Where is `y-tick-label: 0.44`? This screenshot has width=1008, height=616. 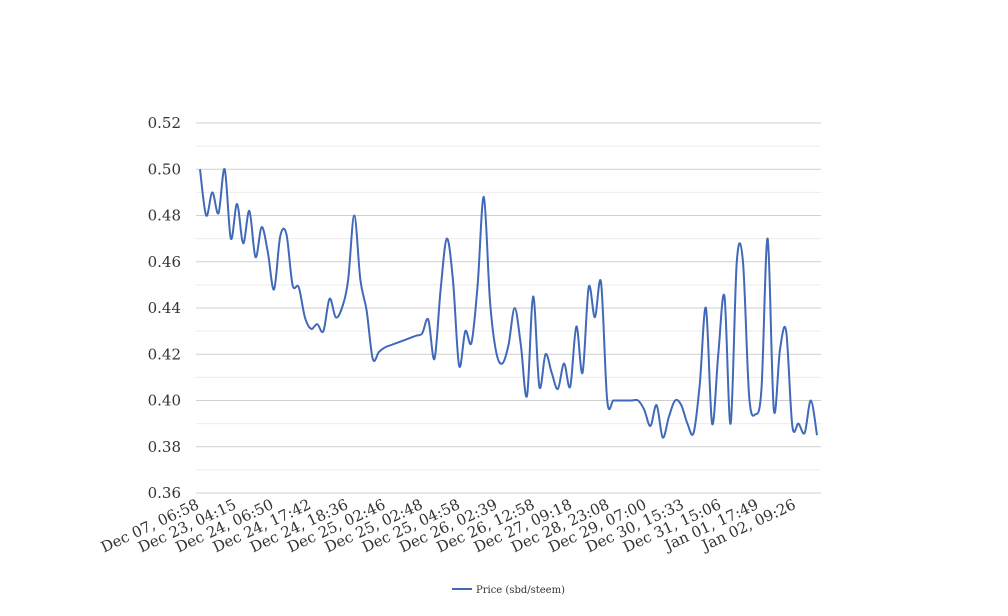
y-tick-label: 0.44 is located at coordinates (164, 308).